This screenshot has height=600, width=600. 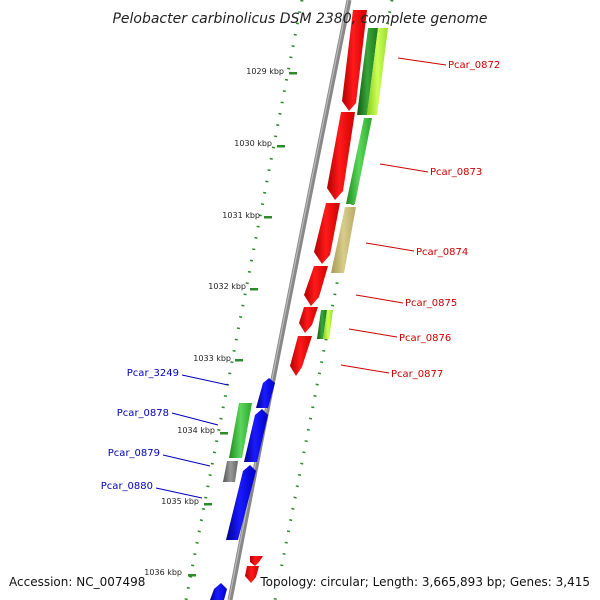 I want to click on kbp-label: 1035 kbp, so click(x=180, y=501).